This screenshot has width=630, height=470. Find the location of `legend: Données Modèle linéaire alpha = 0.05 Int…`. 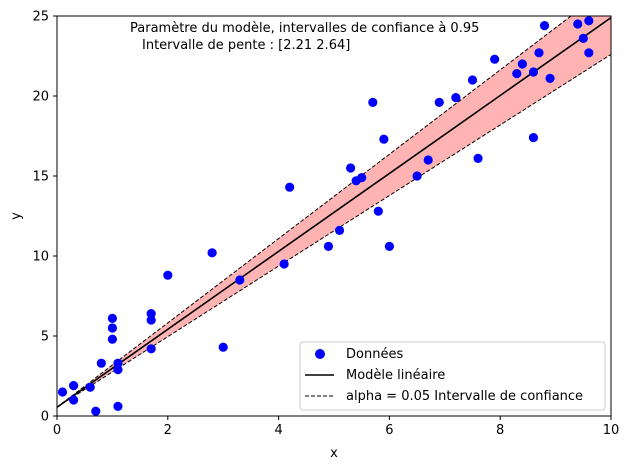

legend: Données Modèle linéaire alpha = 0.05 Int… is located at coordinates (452, 376).